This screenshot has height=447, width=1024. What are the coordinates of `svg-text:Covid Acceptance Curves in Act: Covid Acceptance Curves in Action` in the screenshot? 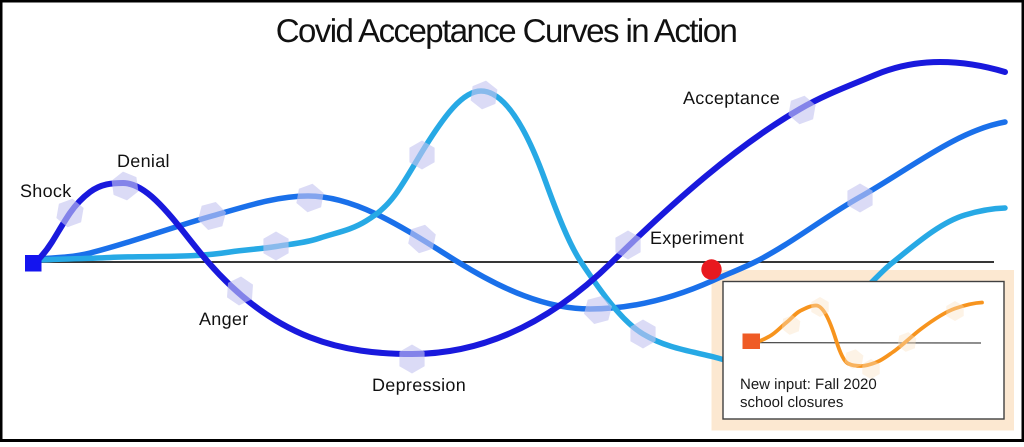 It's located at (506, 30).